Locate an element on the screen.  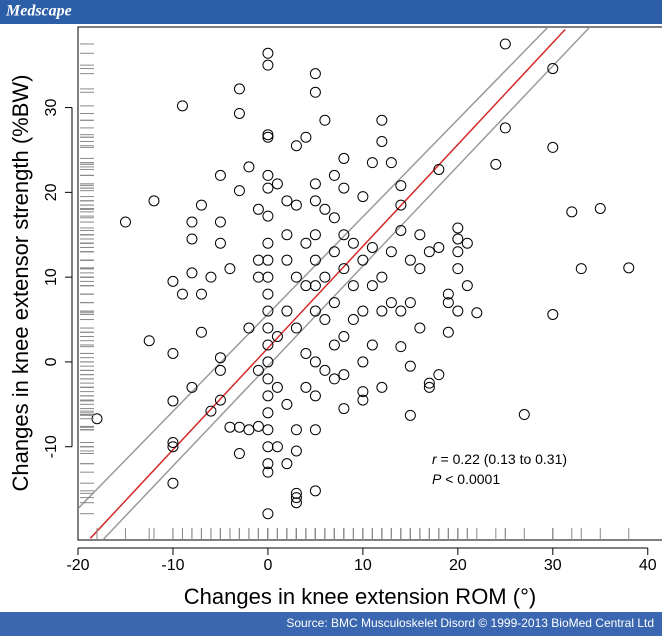
x-tick-label: -20 is located at coordinates (77, 565).